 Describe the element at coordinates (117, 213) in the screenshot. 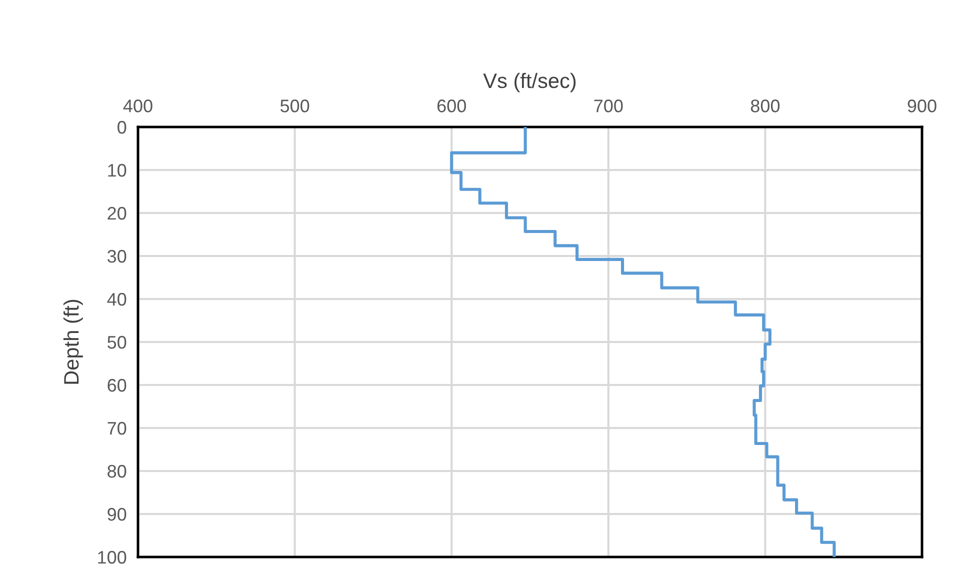

I see `y-tick-label: 20` at that location.